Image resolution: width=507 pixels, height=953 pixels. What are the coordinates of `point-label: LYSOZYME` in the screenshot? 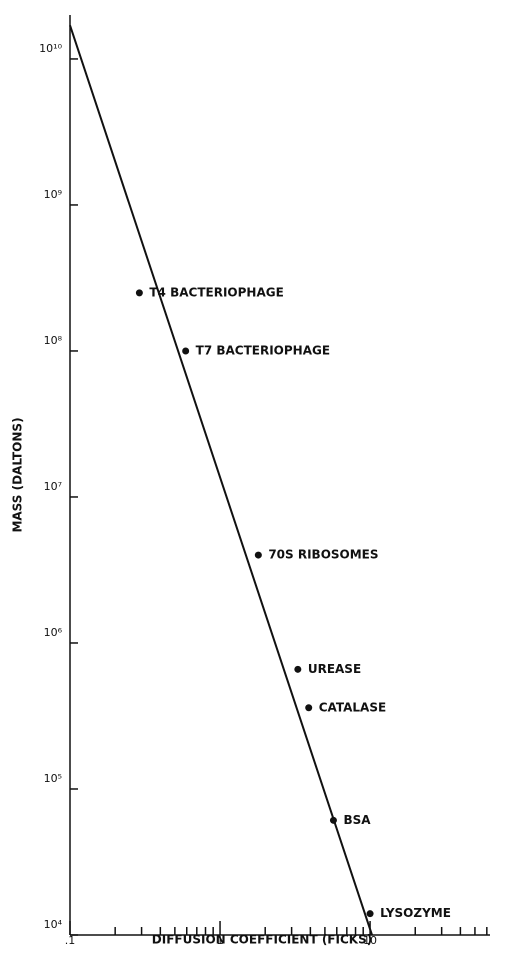 It's located at (415, 913).